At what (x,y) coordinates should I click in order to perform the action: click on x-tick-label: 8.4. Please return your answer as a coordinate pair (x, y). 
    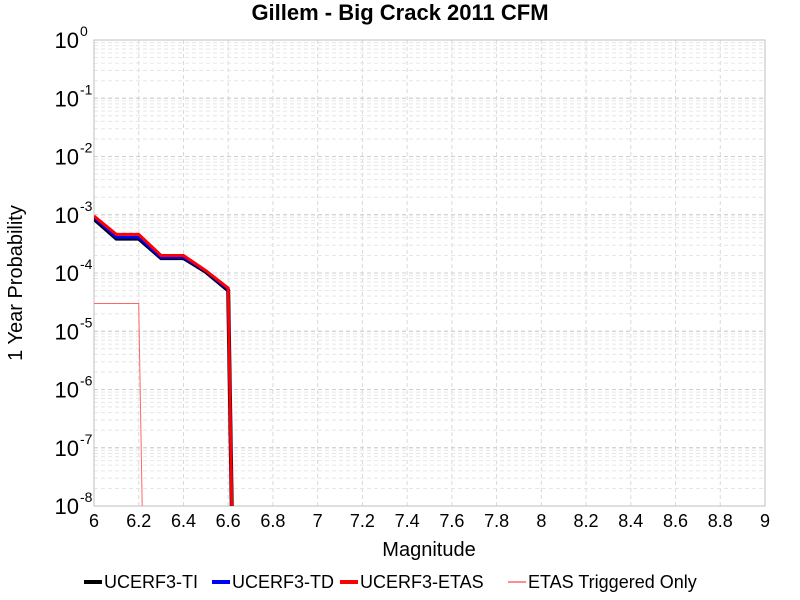
    Looking at the image, I should click on (630, 521).